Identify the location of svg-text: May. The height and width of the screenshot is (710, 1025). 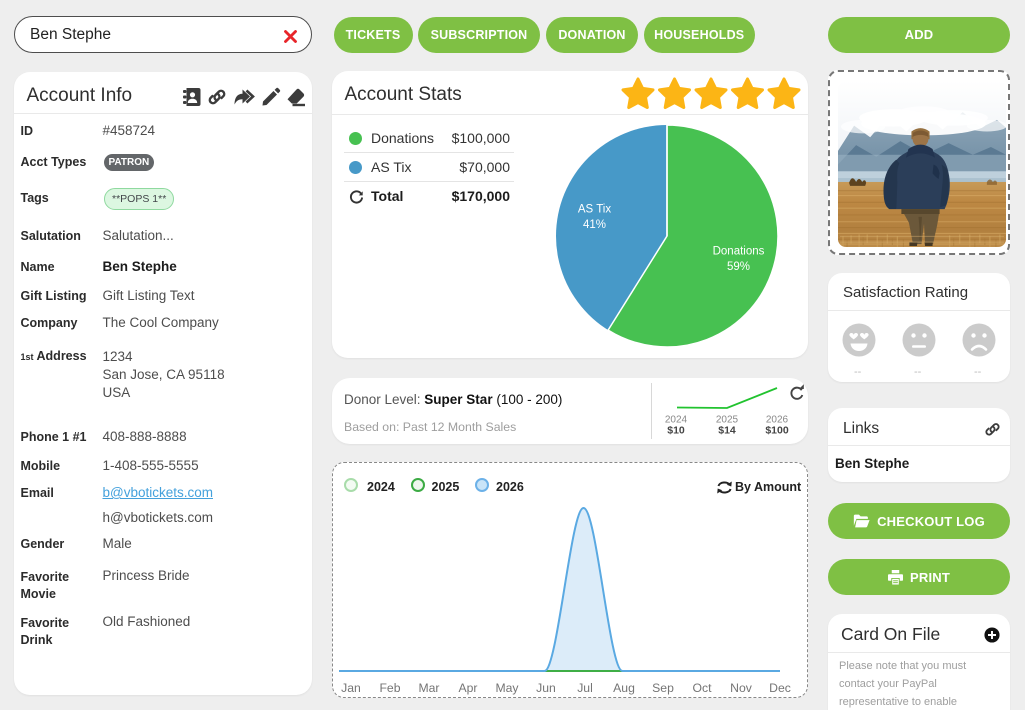
(507, 688).